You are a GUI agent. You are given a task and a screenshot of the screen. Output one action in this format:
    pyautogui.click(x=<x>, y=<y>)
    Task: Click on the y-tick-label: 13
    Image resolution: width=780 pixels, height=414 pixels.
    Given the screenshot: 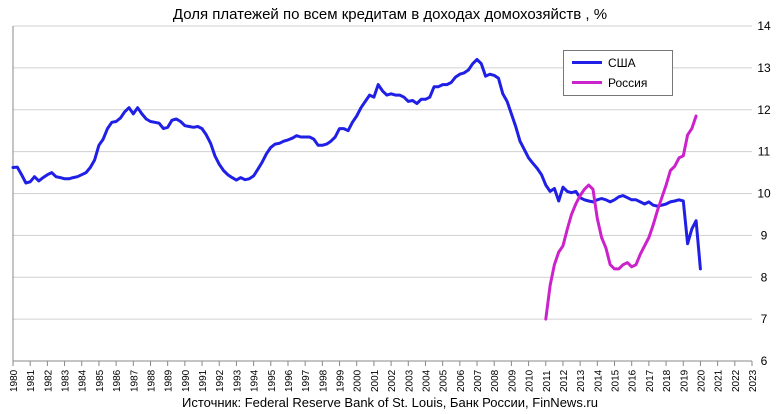 What is the action you would take?
    pyautogui.click(x=764, y=68)
    